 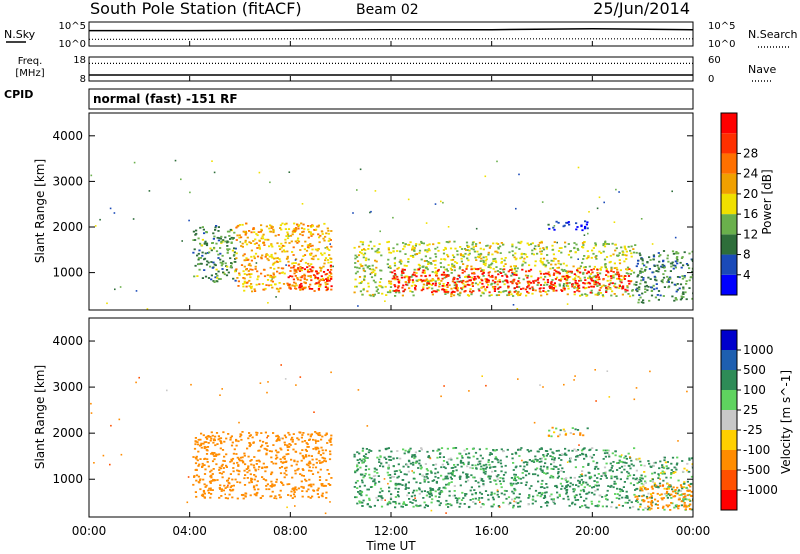 What do you see at coordinates (387, 10) in the screenshot?
I see `beam-label: Beam 02` at bounding box center [387, 10].